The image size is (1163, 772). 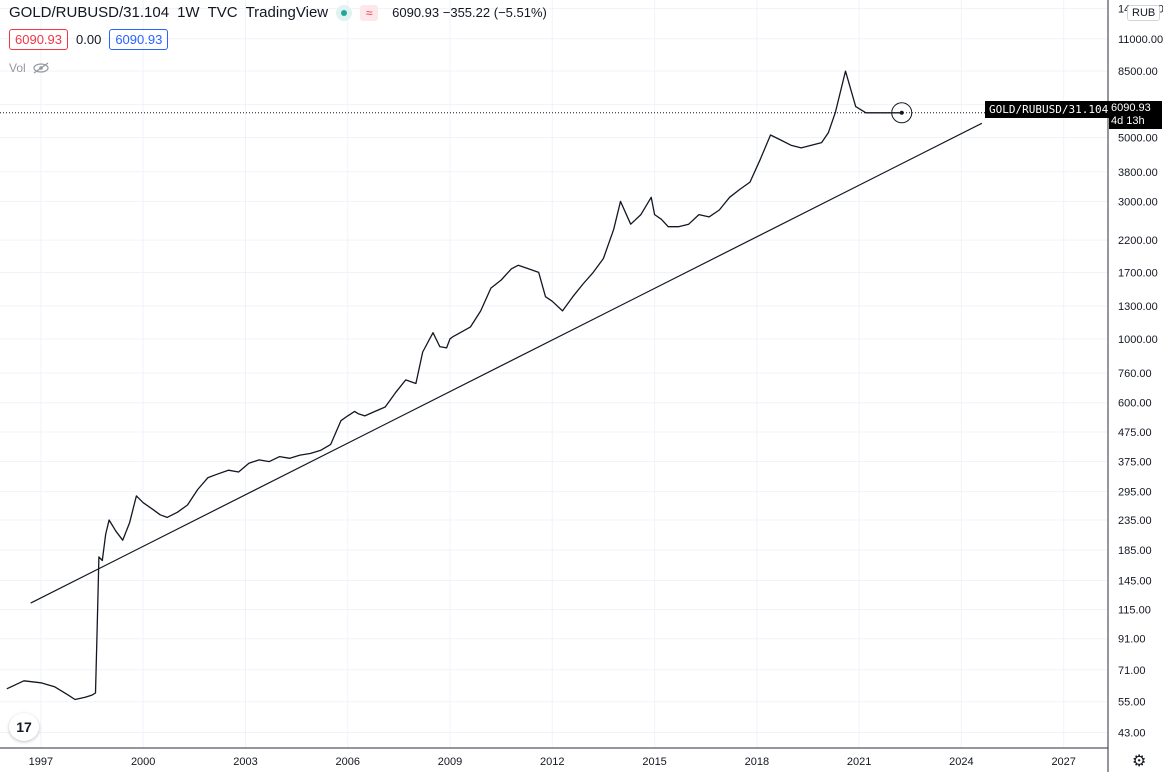 I want to click on y-tick-label: 3800.00, so click(x=1138, y=173).